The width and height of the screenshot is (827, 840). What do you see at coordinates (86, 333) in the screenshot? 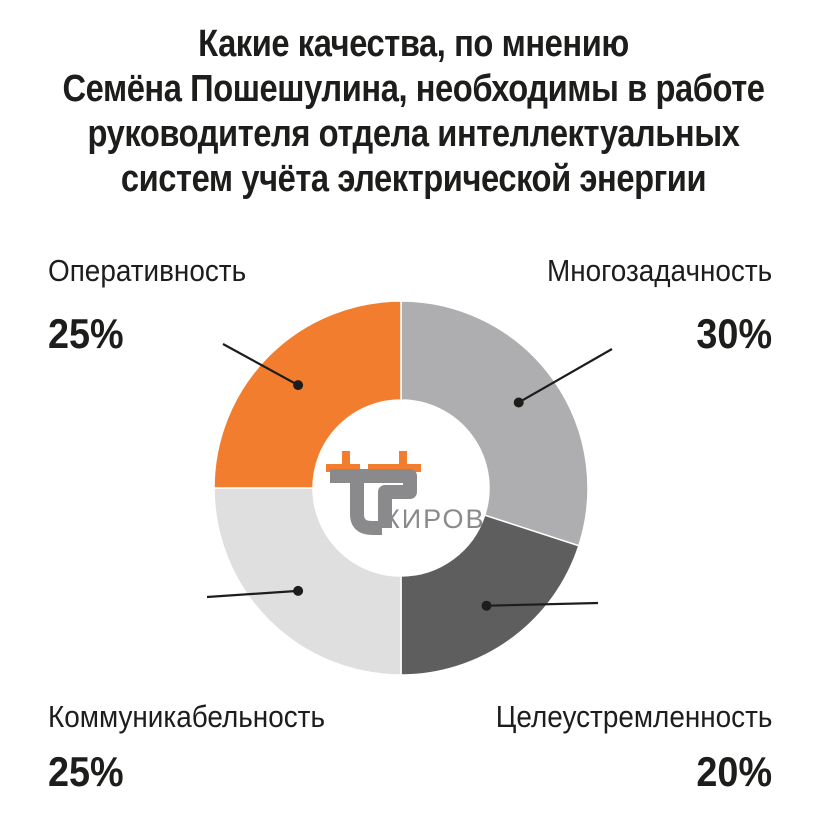
I see `slice-value-operativnost: 25%` at bounding box center [86, 333].